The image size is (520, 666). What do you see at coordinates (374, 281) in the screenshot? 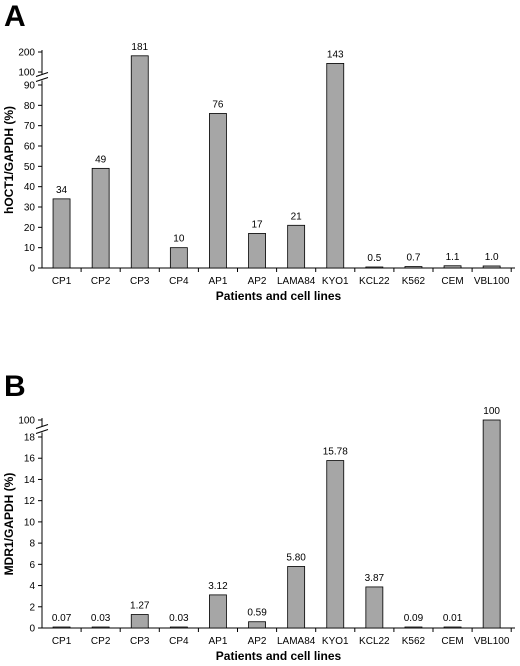
I see `x-tick-label: KCL22` at bounding box center [374, 281].